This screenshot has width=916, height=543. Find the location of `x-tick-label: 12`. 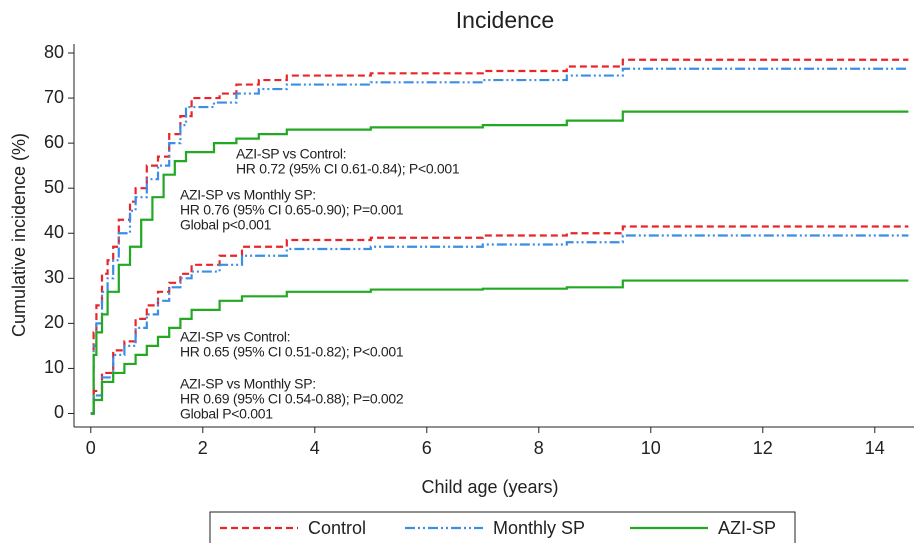

x-tick-label: 12 is located at coordinates (763, 448).